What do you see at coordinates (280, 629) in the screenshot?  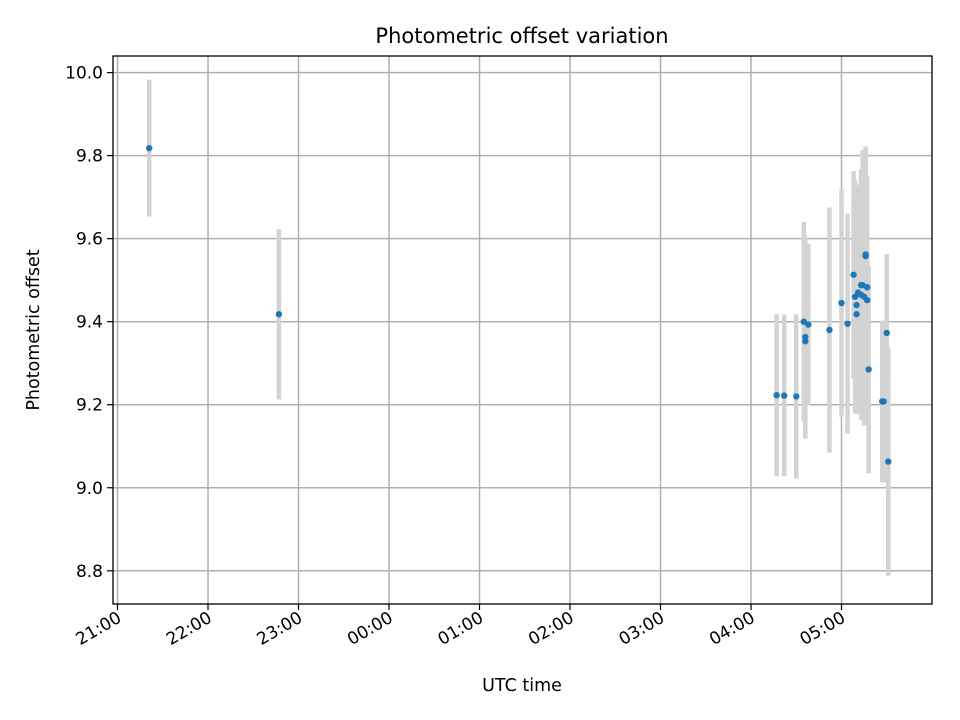 I see `x-tick-label: 23:00` at bounding box center [280, 629].